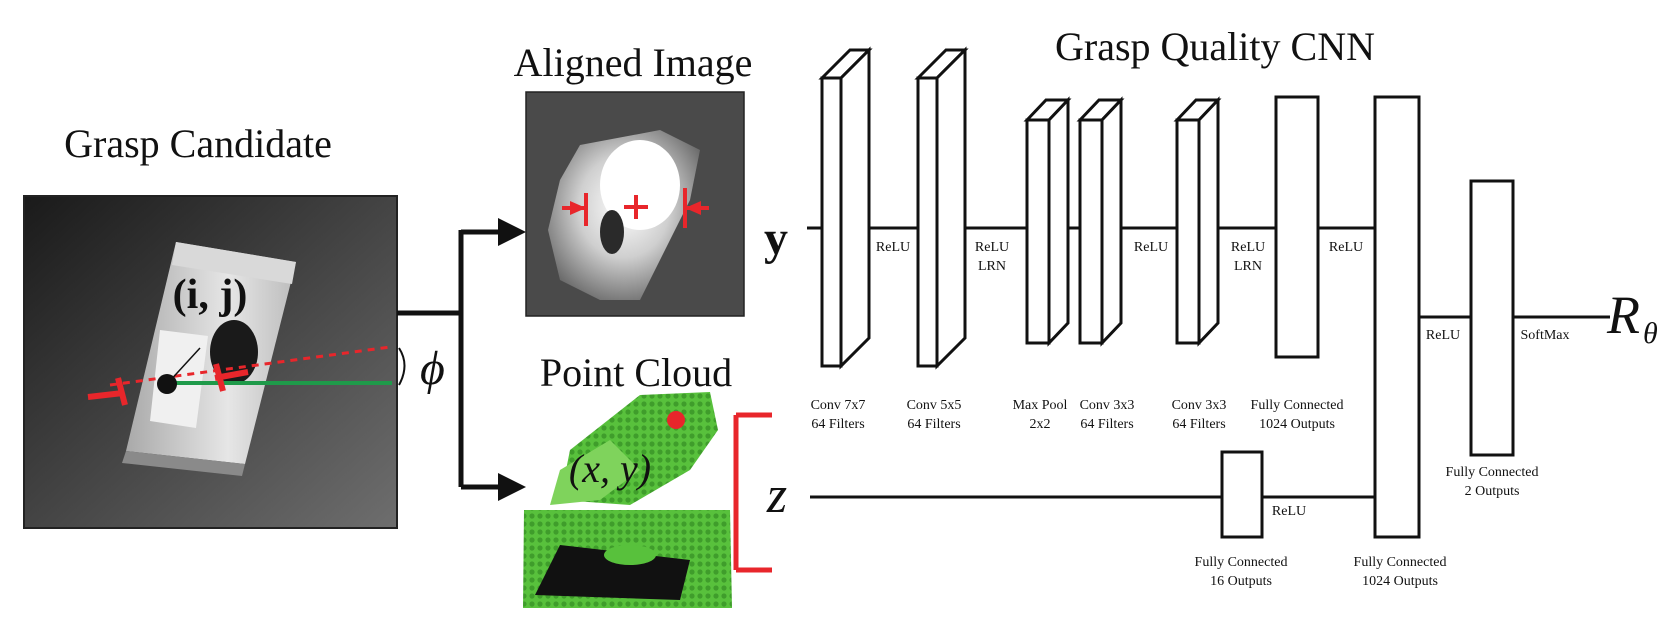 This screenshot has width=1676, height=634. I want to click on left-gripper-jaw-icon, so click(107, 391).